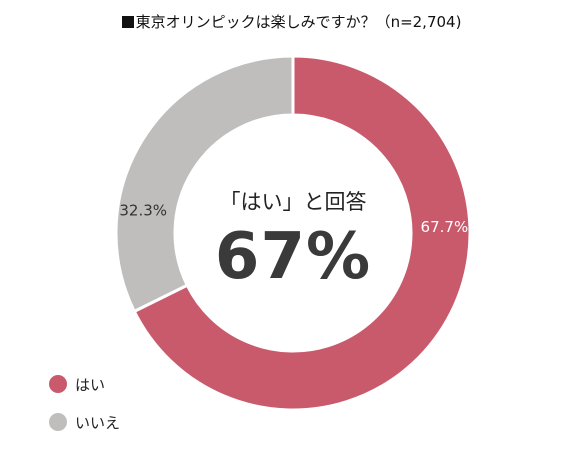 The image size is (583, 450). Describe the element at coordinates (293, 218) in the screenshot. I see `donut-slice-labels: 67.7% 32.3%` at that location.